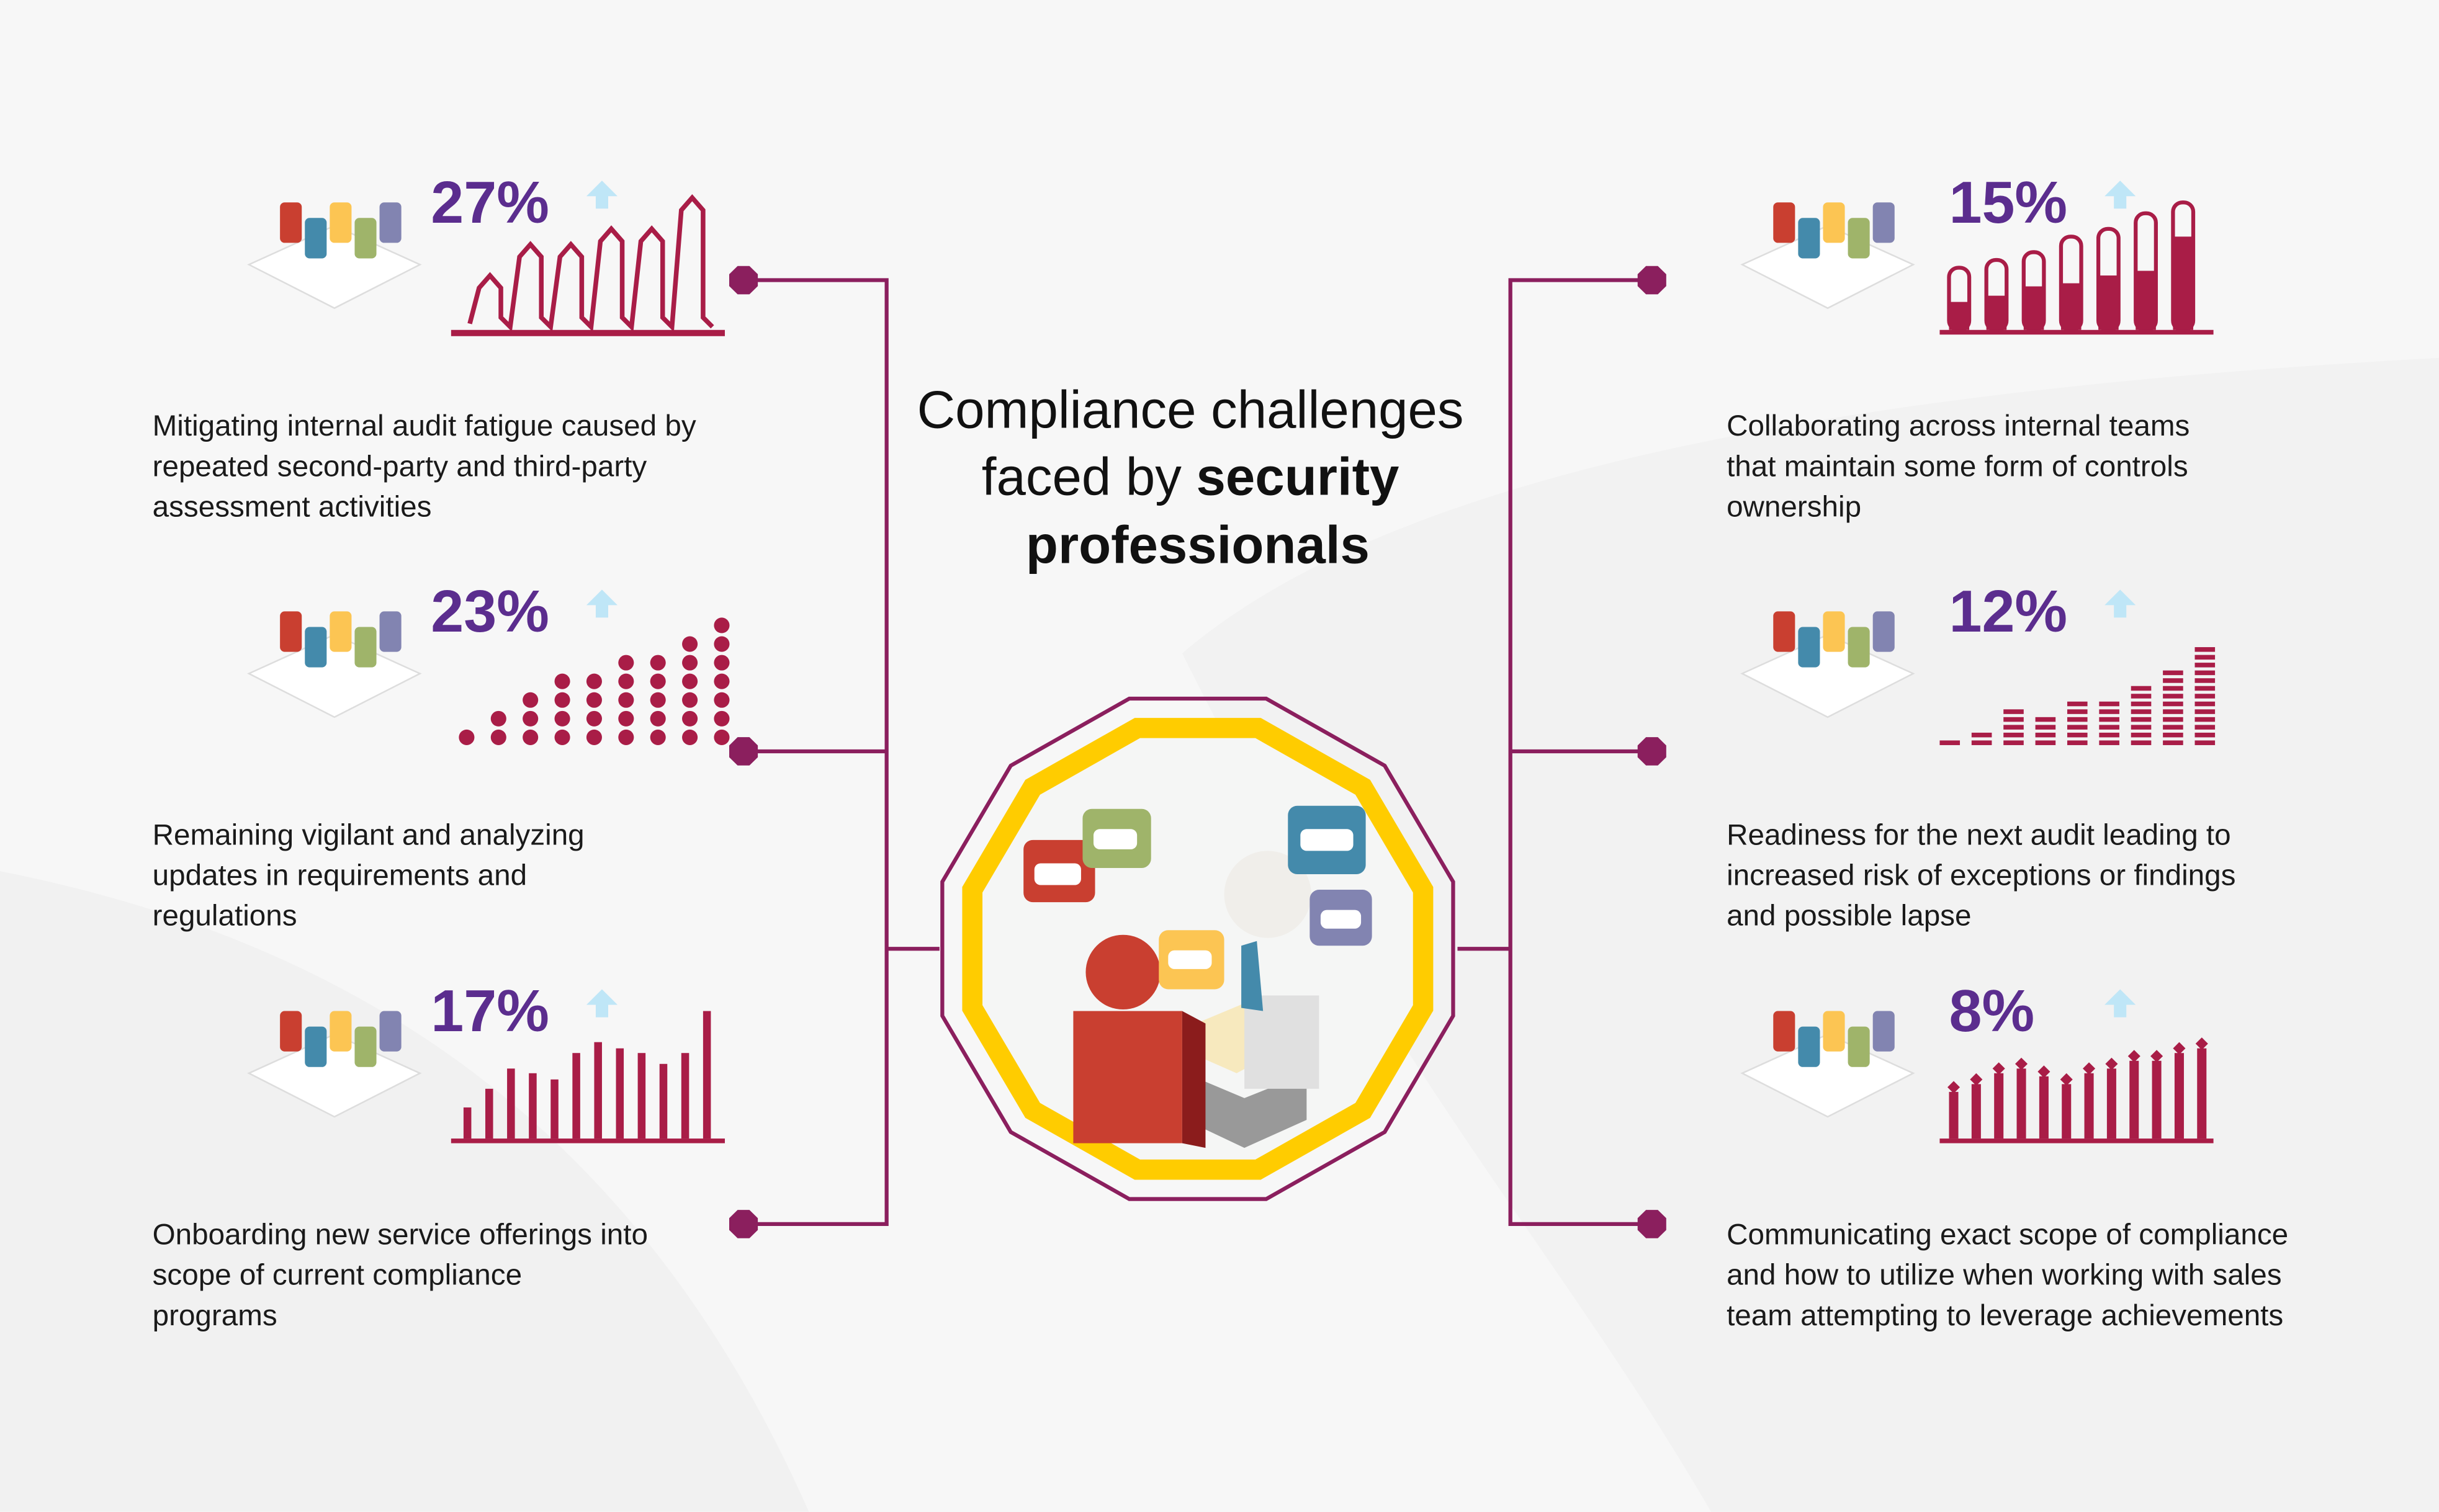  What do you see at coordinates (400, 466) in the screenshot?
I see `description-line: repeated second-party and third-party` at bounding box center [400, 466].